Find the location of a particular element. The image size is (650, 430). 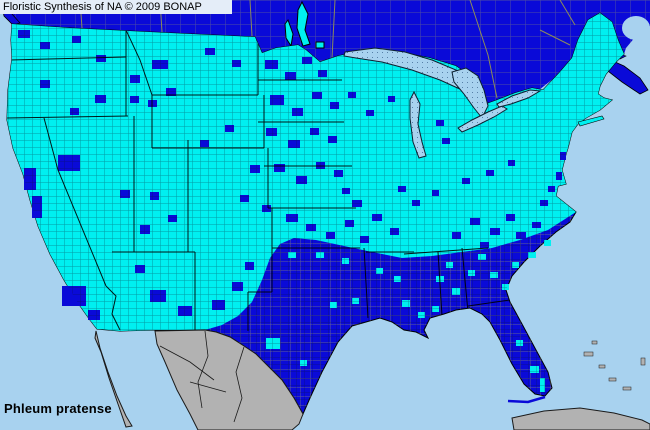

canada-lakes is located at coordinates (304, 24).